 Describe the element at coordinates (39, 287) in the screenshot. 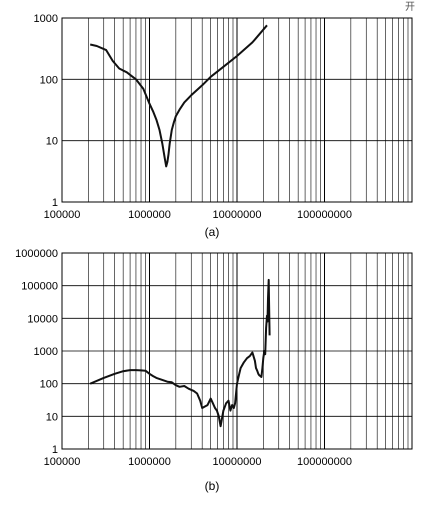

I see `y-tick-label: 100000` at that location.